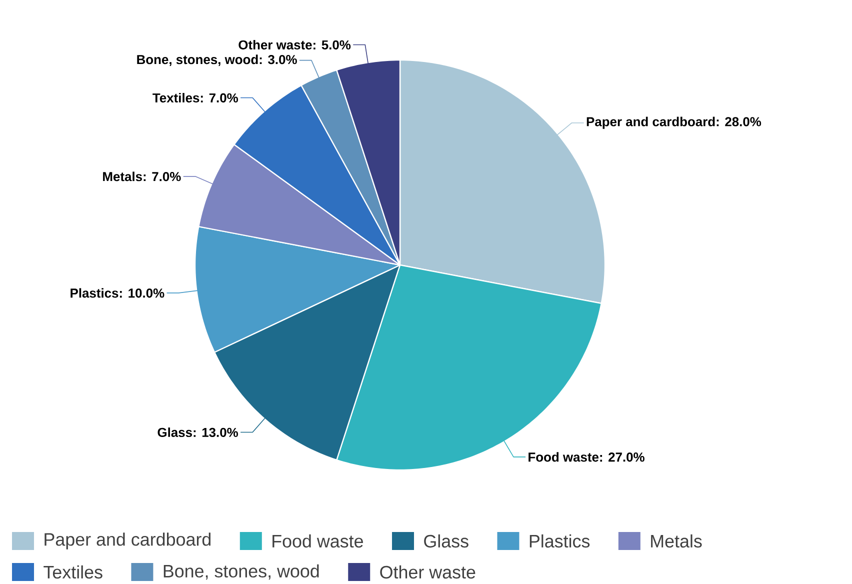  What do you see at coordinates (294, 45) in the screenshot?
I see `data-label: Other waste: 5.0%` at bounding box center [294, 45].